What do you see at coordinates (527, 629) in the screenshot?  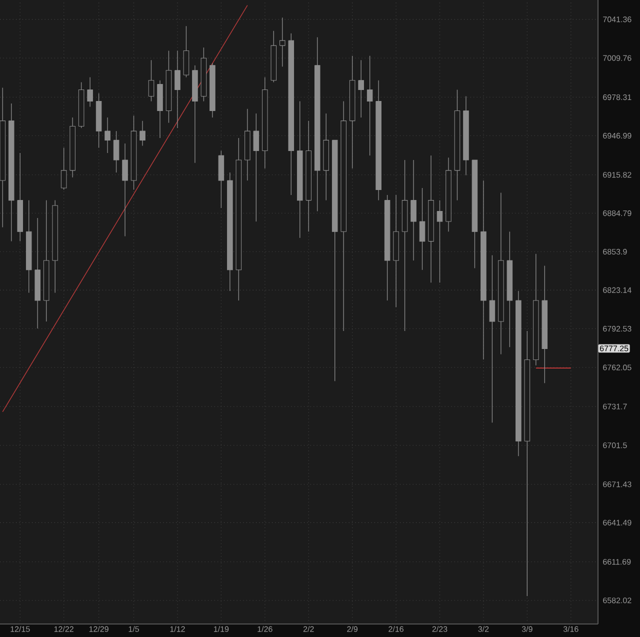 I see `x-tick-label: 3/9` at bounding box center [527, 629].